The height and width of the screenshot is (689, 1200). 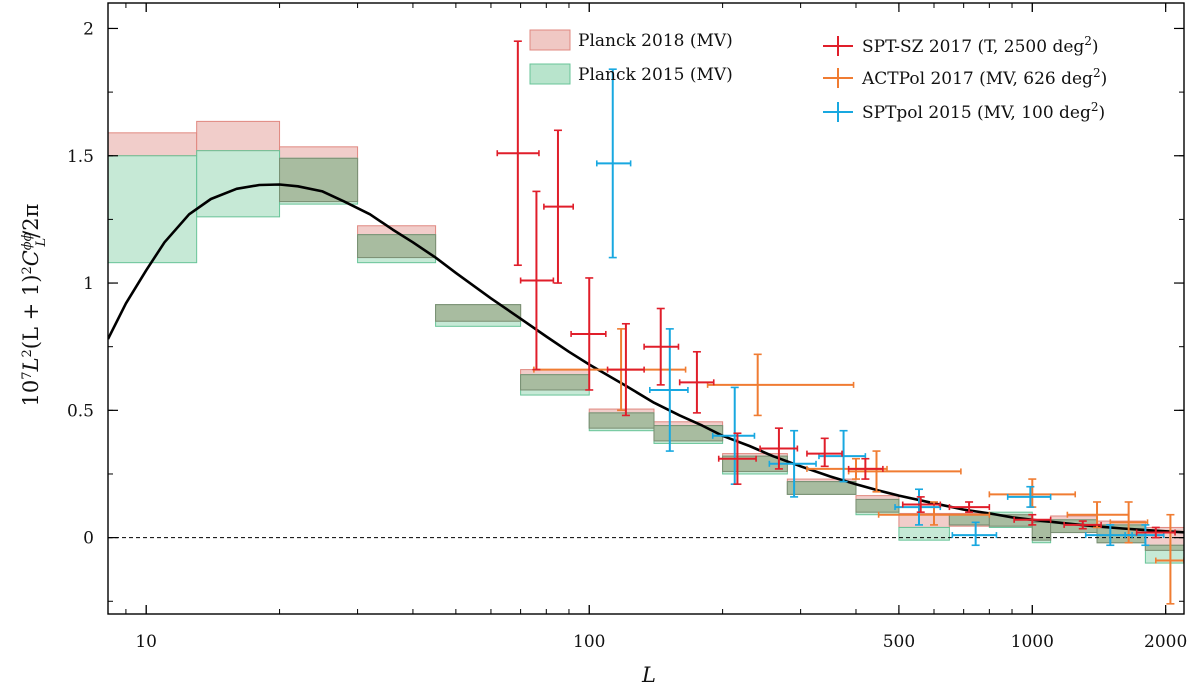 I want to click on legend-item-sptsz: SPT-SZ 2017 (T, 2500 deg2), so click(x=961, y=45).